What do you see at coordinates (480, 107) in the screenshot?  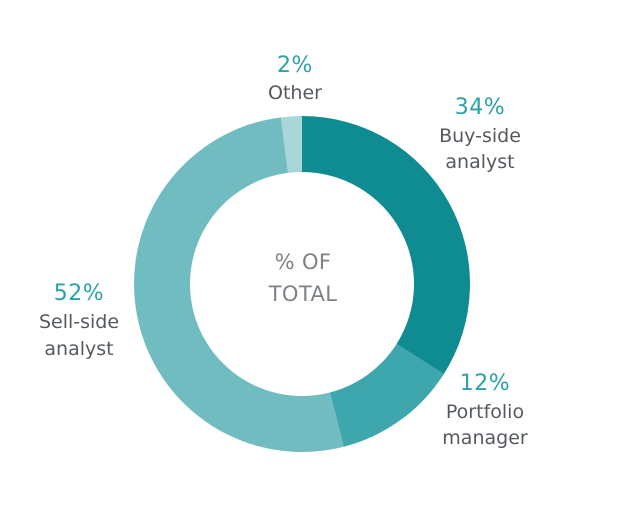 I see `slice-value-label-buy-side-analyst: 34%` at bounding box center [480, 107].